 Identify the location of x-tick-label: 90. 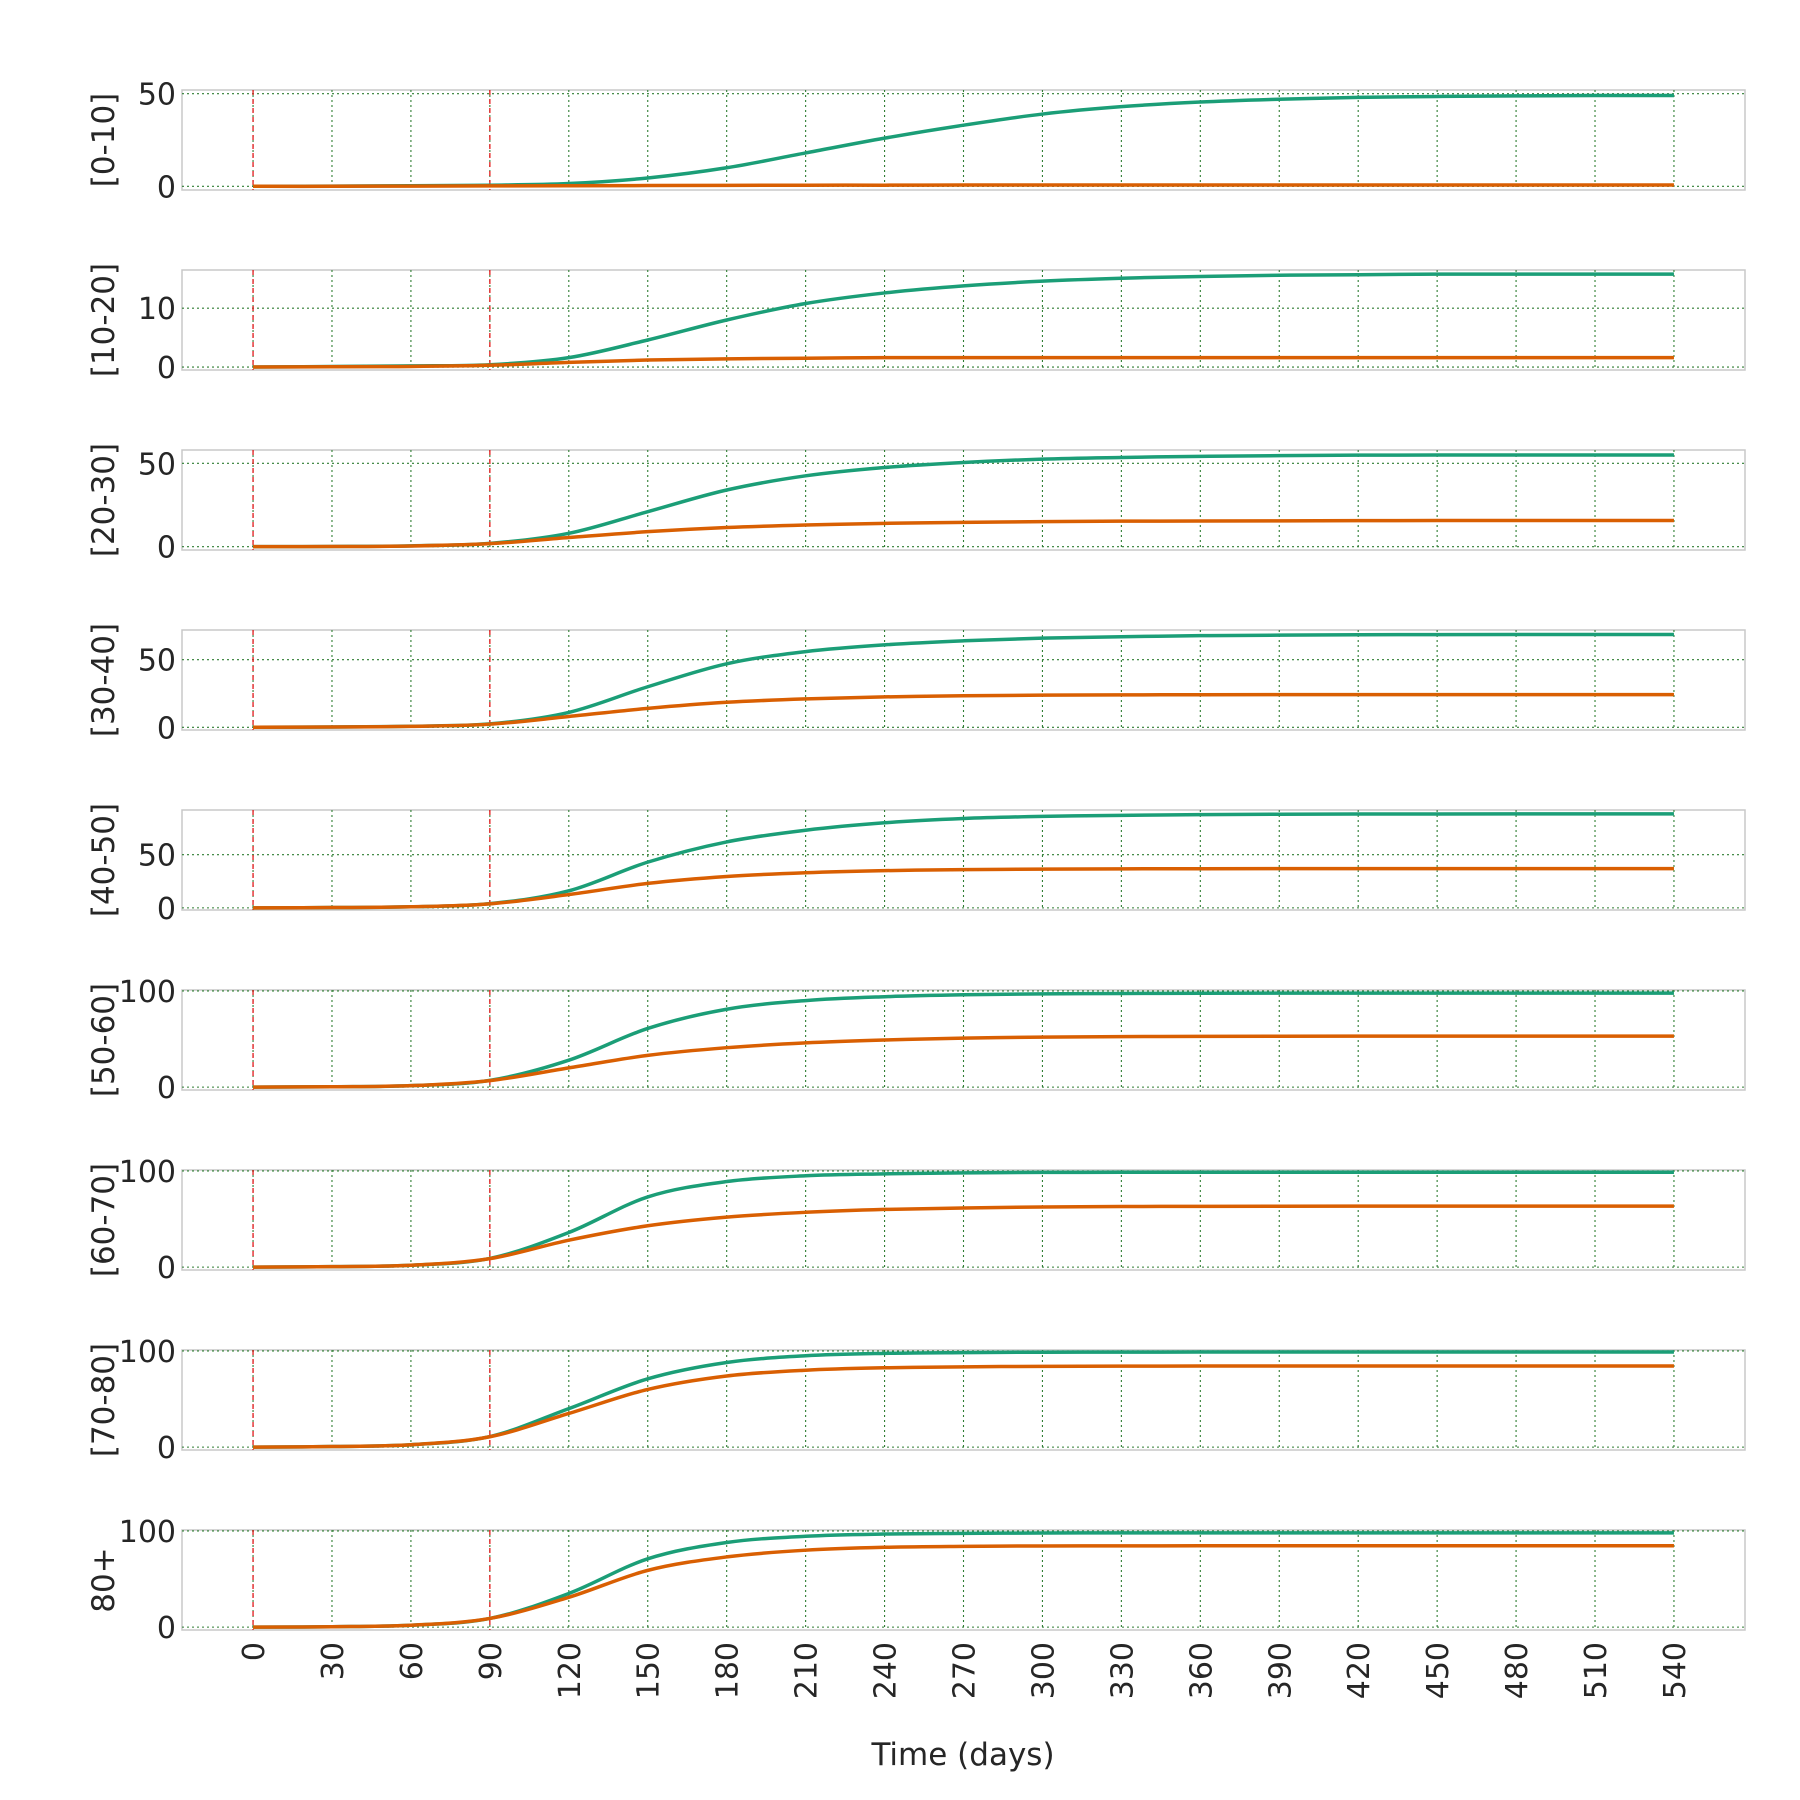
(491, 1661).